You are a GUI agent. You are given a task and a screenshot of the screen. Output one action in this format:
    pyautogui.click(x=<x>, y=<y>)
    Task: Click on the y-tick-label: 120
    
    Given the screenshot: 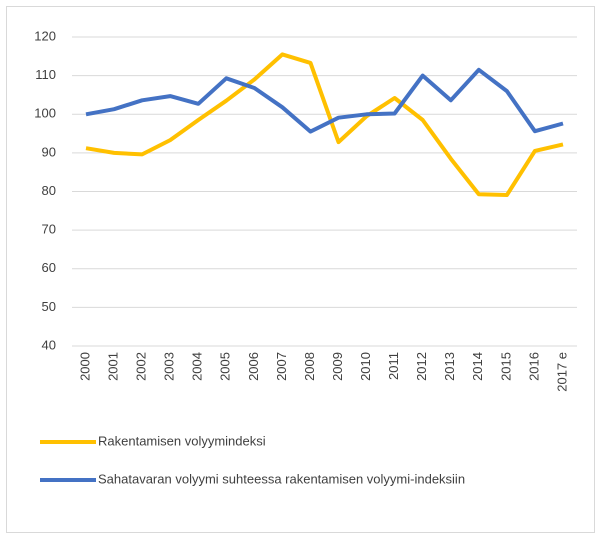 What is the action you would take?
    pyautogui.click(x=45, y=35)
    